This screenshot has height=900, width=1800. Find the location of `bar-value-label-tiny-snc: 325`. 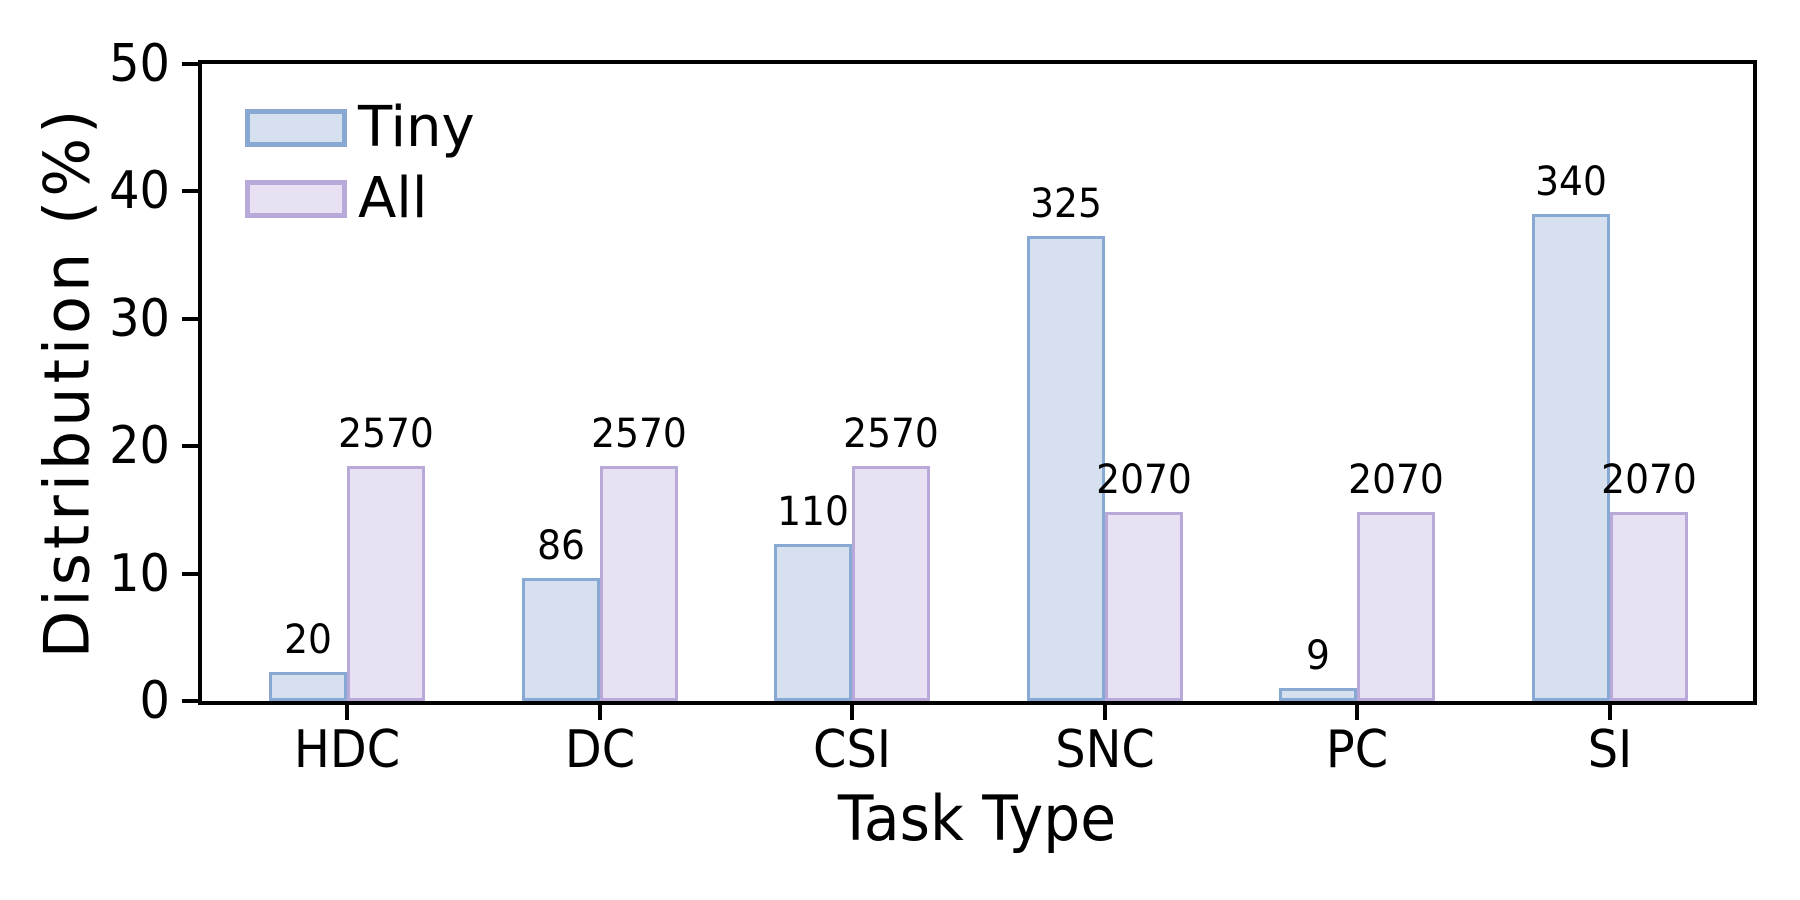

bar-value-label-tiny-snc: 325 is located at coordinates (1065, 203).